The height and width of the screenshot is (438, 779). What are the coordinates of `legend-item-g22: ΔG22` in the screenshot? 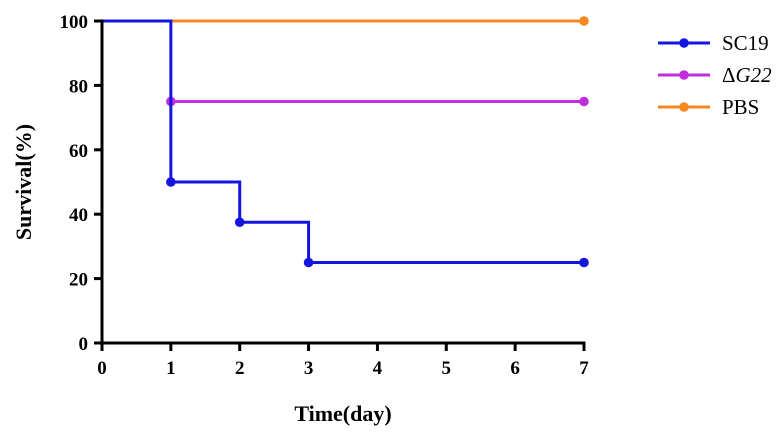 It's located at (715, 75).